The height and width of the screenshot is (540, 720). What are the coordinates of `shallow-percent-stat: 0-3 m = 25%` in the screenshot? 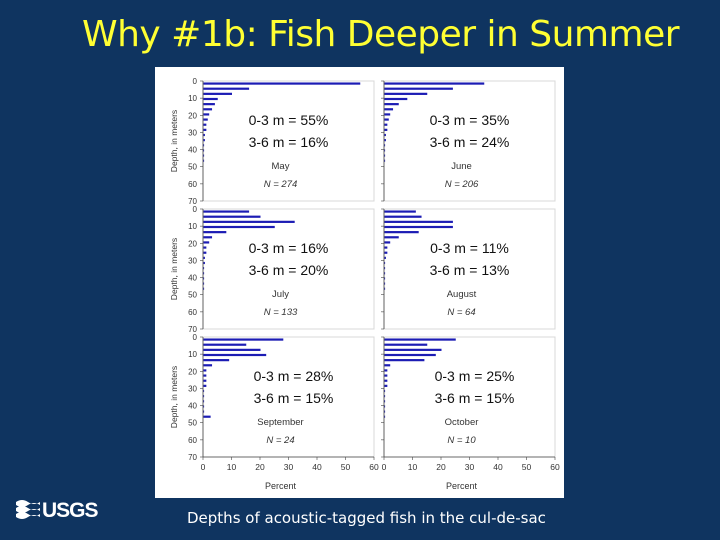 It's located at (475, 376).